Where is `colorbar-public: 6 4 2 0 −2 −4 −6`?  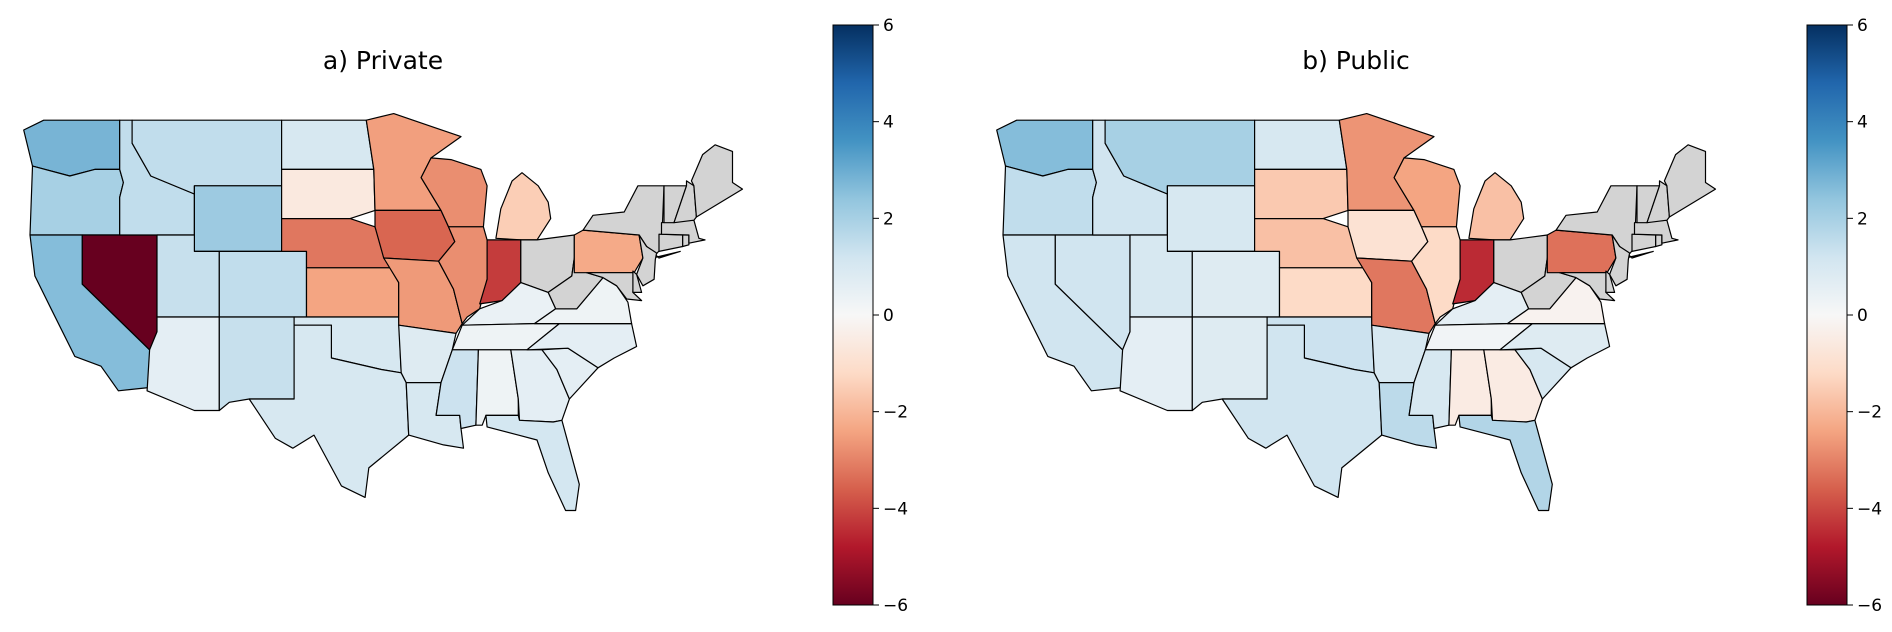 colorbar-public: 6 4 2 0 −2 −4 −6 is located at coordinates (1844, 316).